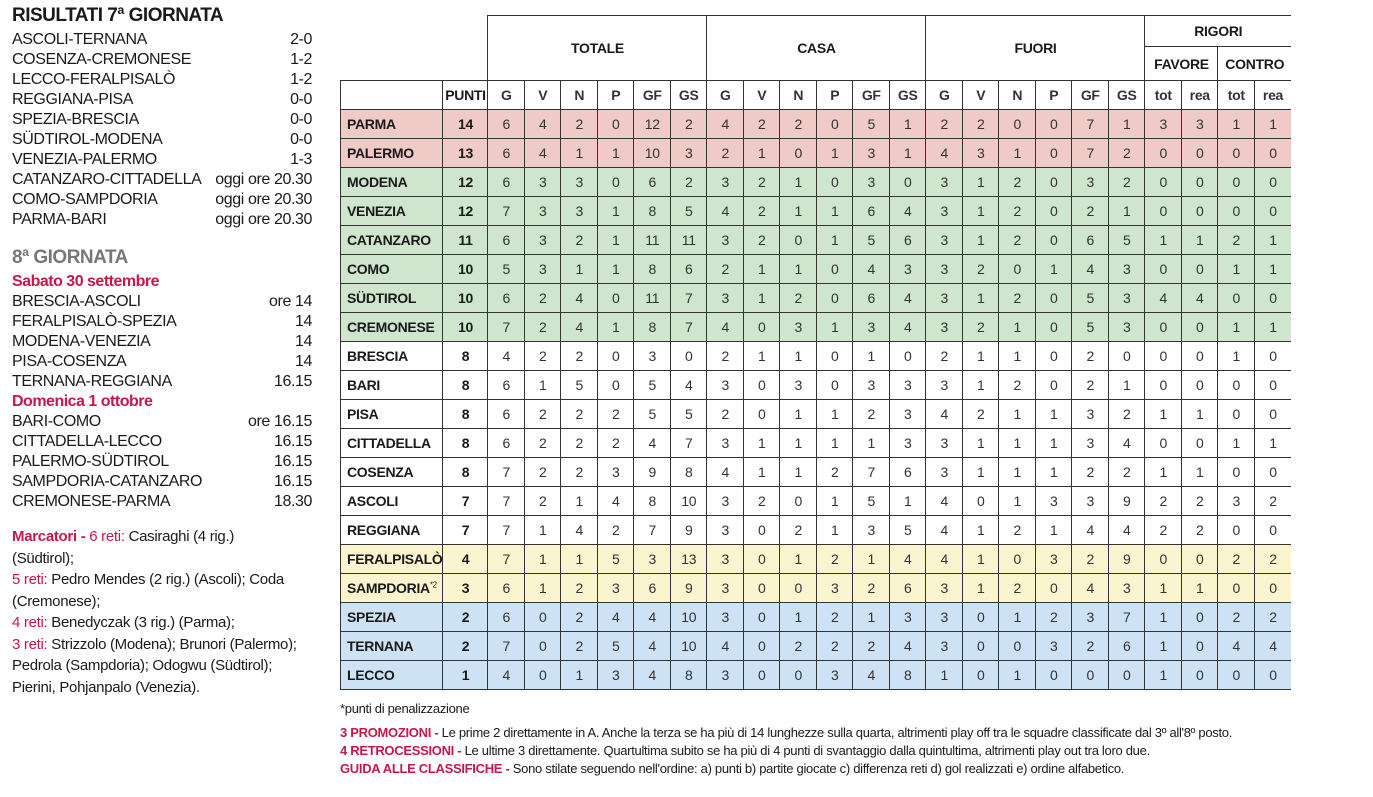 The width and height of the screenshot is (1373, 797). Describe the element at coordinates (123, 547) in the screenshot. I see `scorer-names: Casiraghi (4 rig.) (Südtirol);` at that location.